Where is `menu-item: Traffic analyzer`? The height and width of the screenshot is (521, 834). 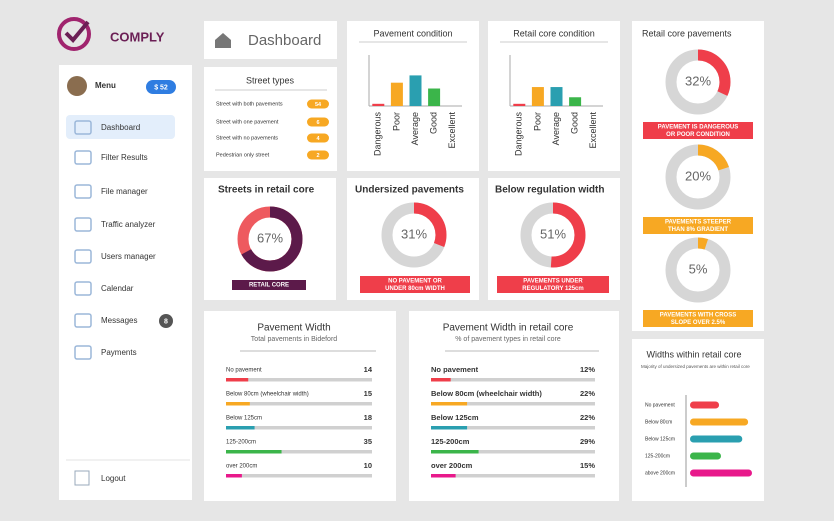 menu-item: Traffic analyzer is located at coordinates (128, 224).